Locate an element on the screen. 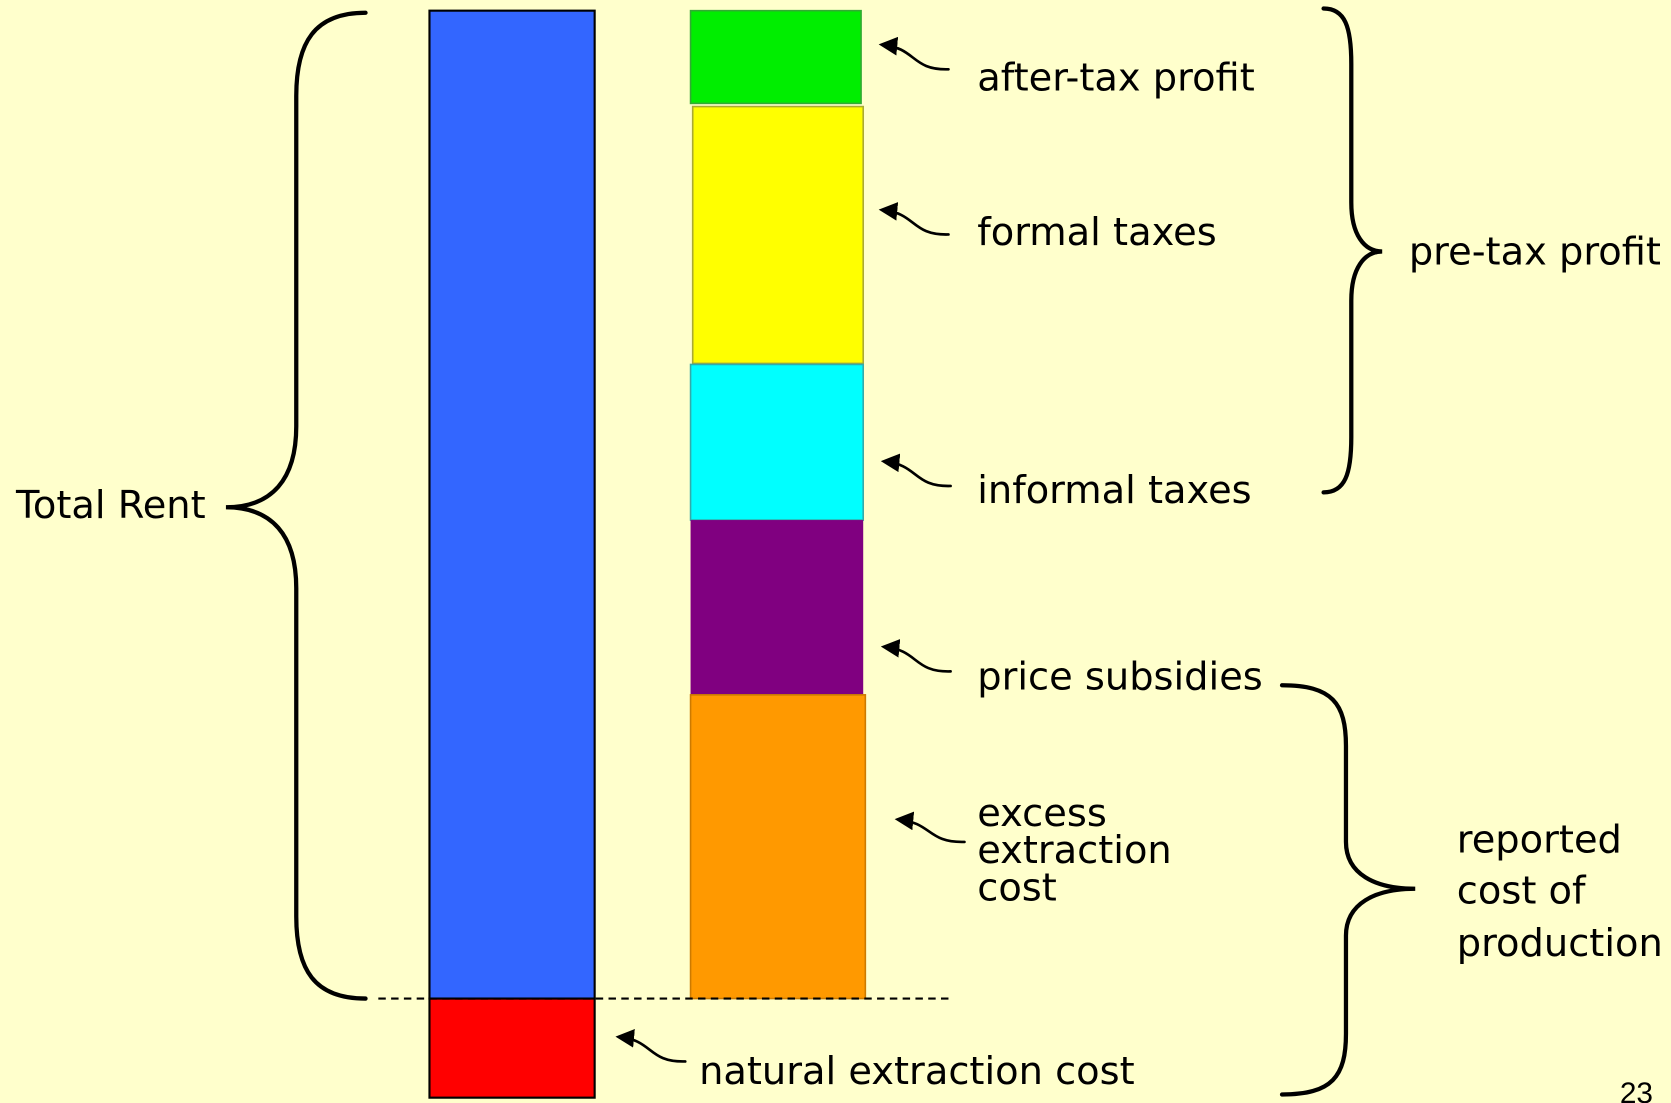  brace-label: reported is located at coordinates (1539, 840).